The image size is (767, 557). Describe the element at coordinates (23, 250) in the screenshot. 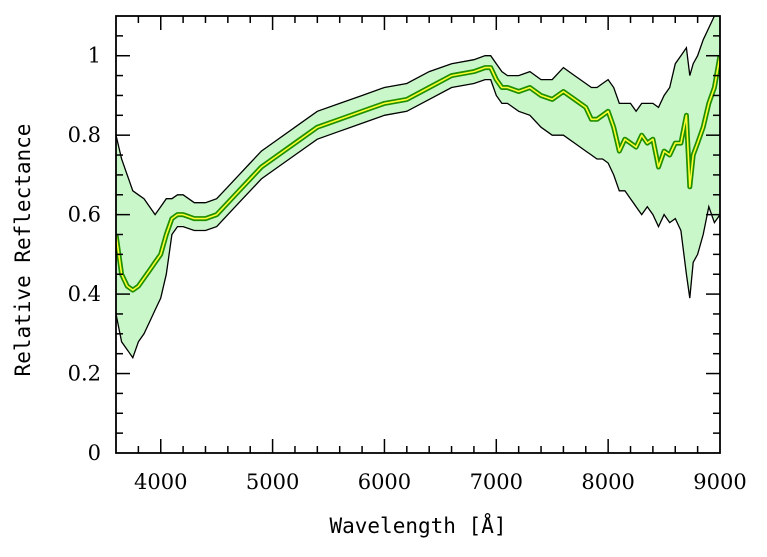

I see `y-axis-label: Relative Reflectance` at that location.